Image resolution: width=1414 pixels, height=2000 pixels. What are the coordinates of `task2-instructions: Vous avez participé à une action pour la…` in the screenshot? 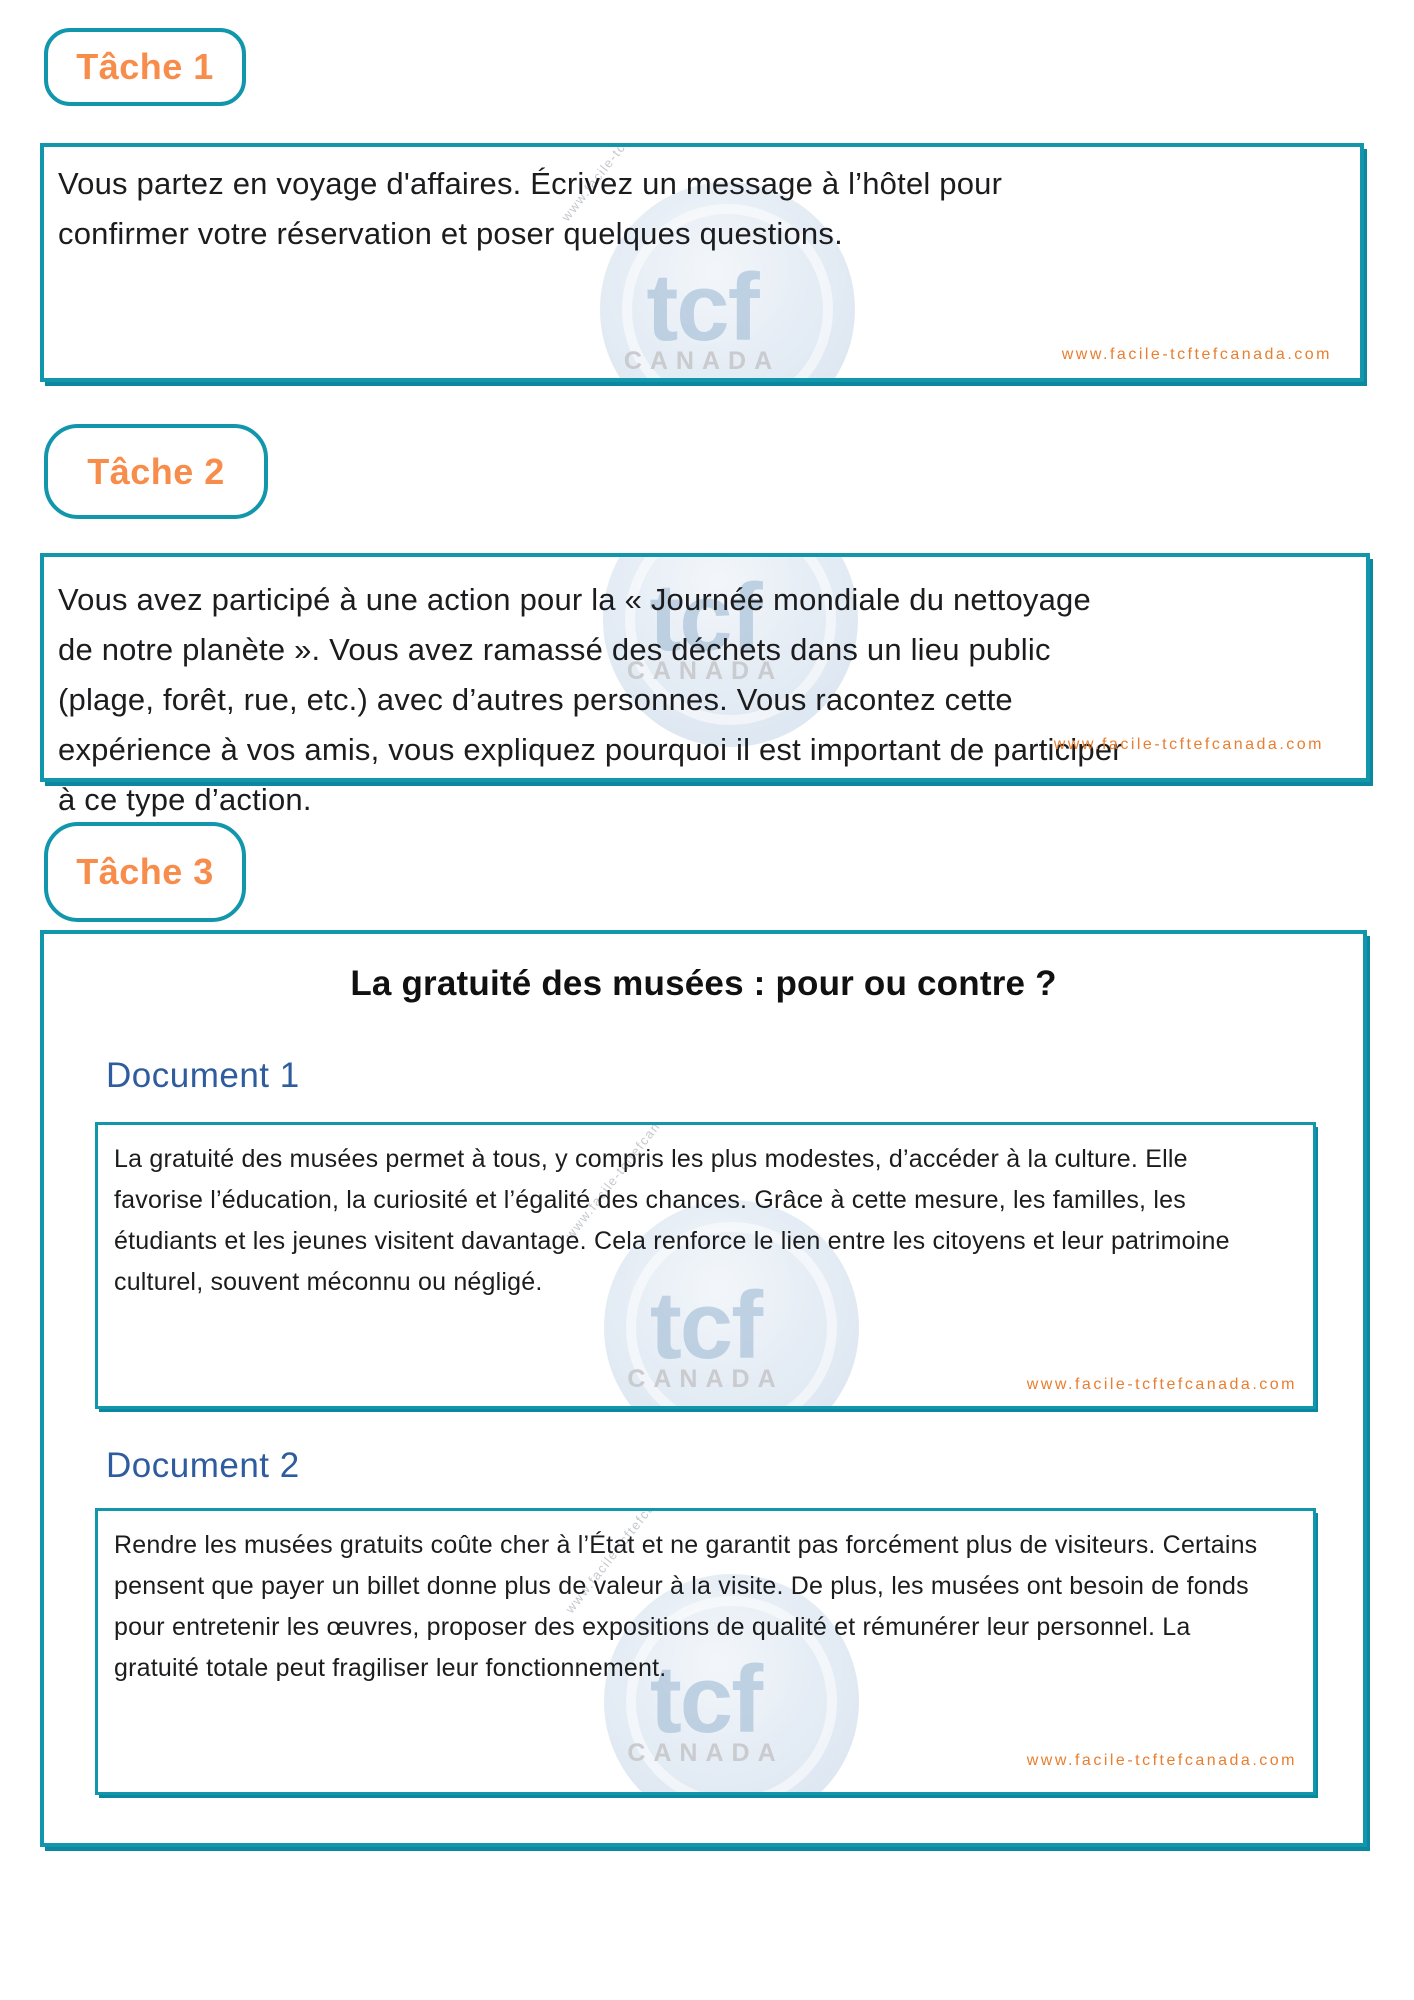 It's located at (590, 699).